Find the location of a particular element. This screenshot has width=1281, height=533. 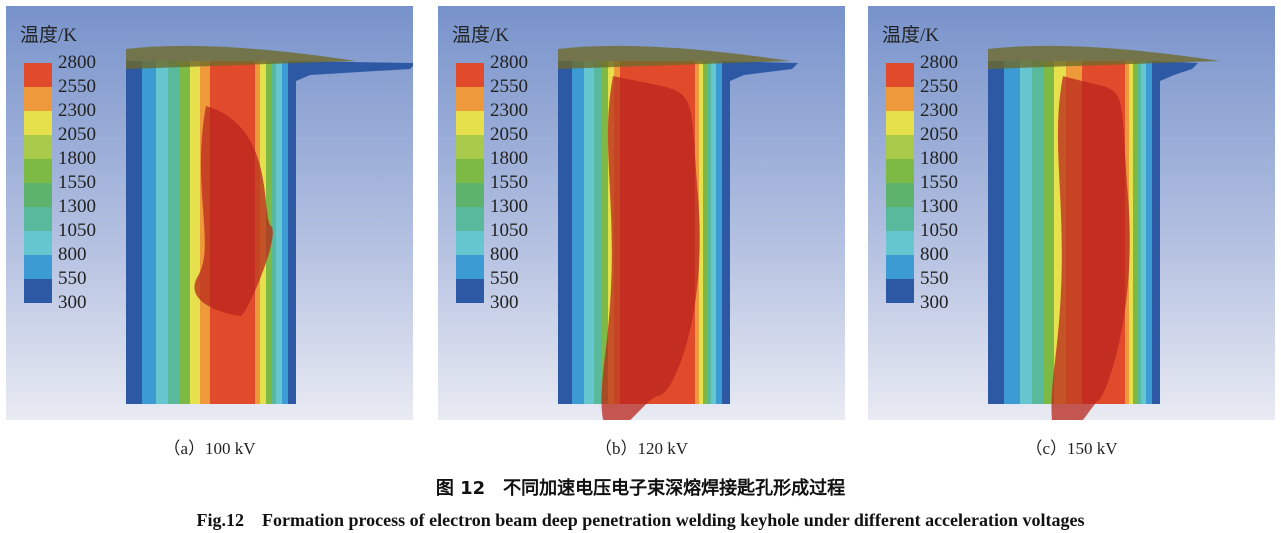

figure-caption-chinese: 图 12 不同加速电压电子束深熔焊接匙孔形成过程 is located at coordinates (640, 488).